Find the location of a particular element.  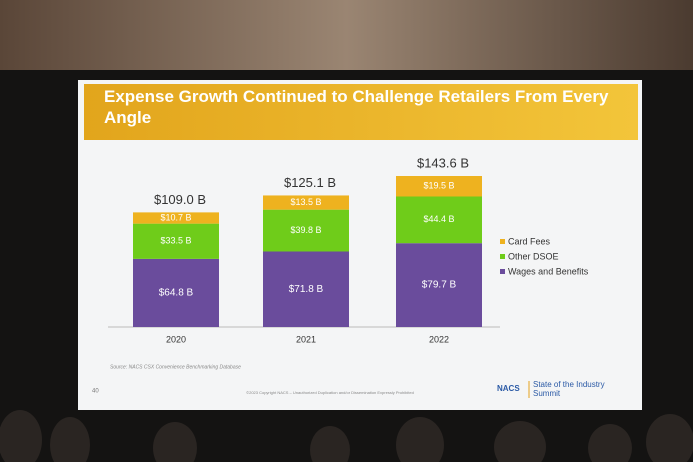

value-label: $39.8 B is located at coordinates (305, 230).